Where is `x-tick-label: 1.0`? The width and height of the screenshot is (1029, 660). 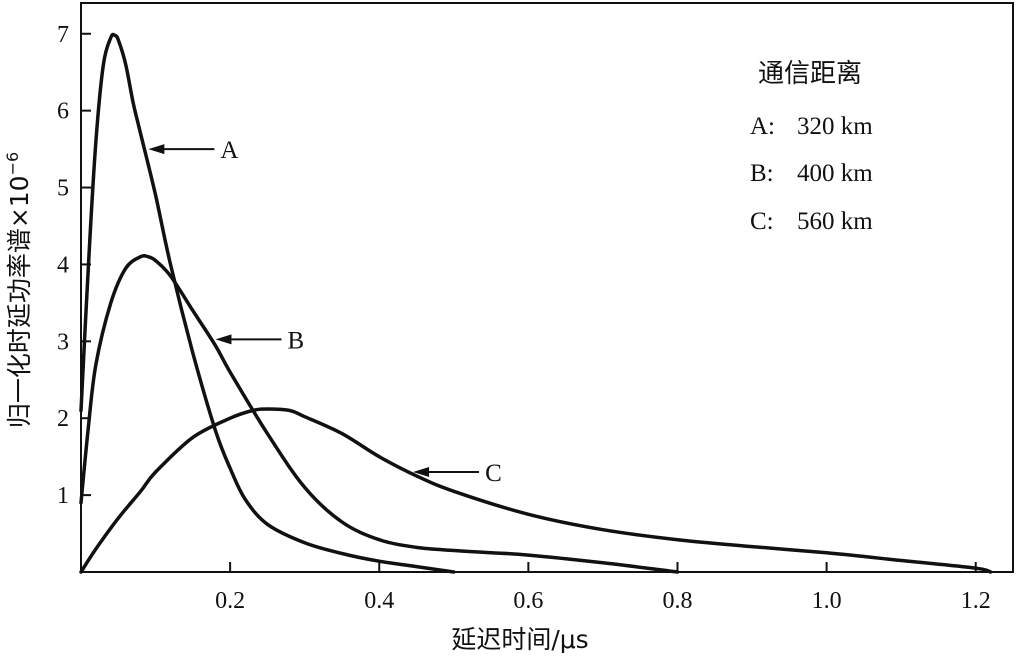 x-tick-label: 1.0 is located at coordinates (827, 601).